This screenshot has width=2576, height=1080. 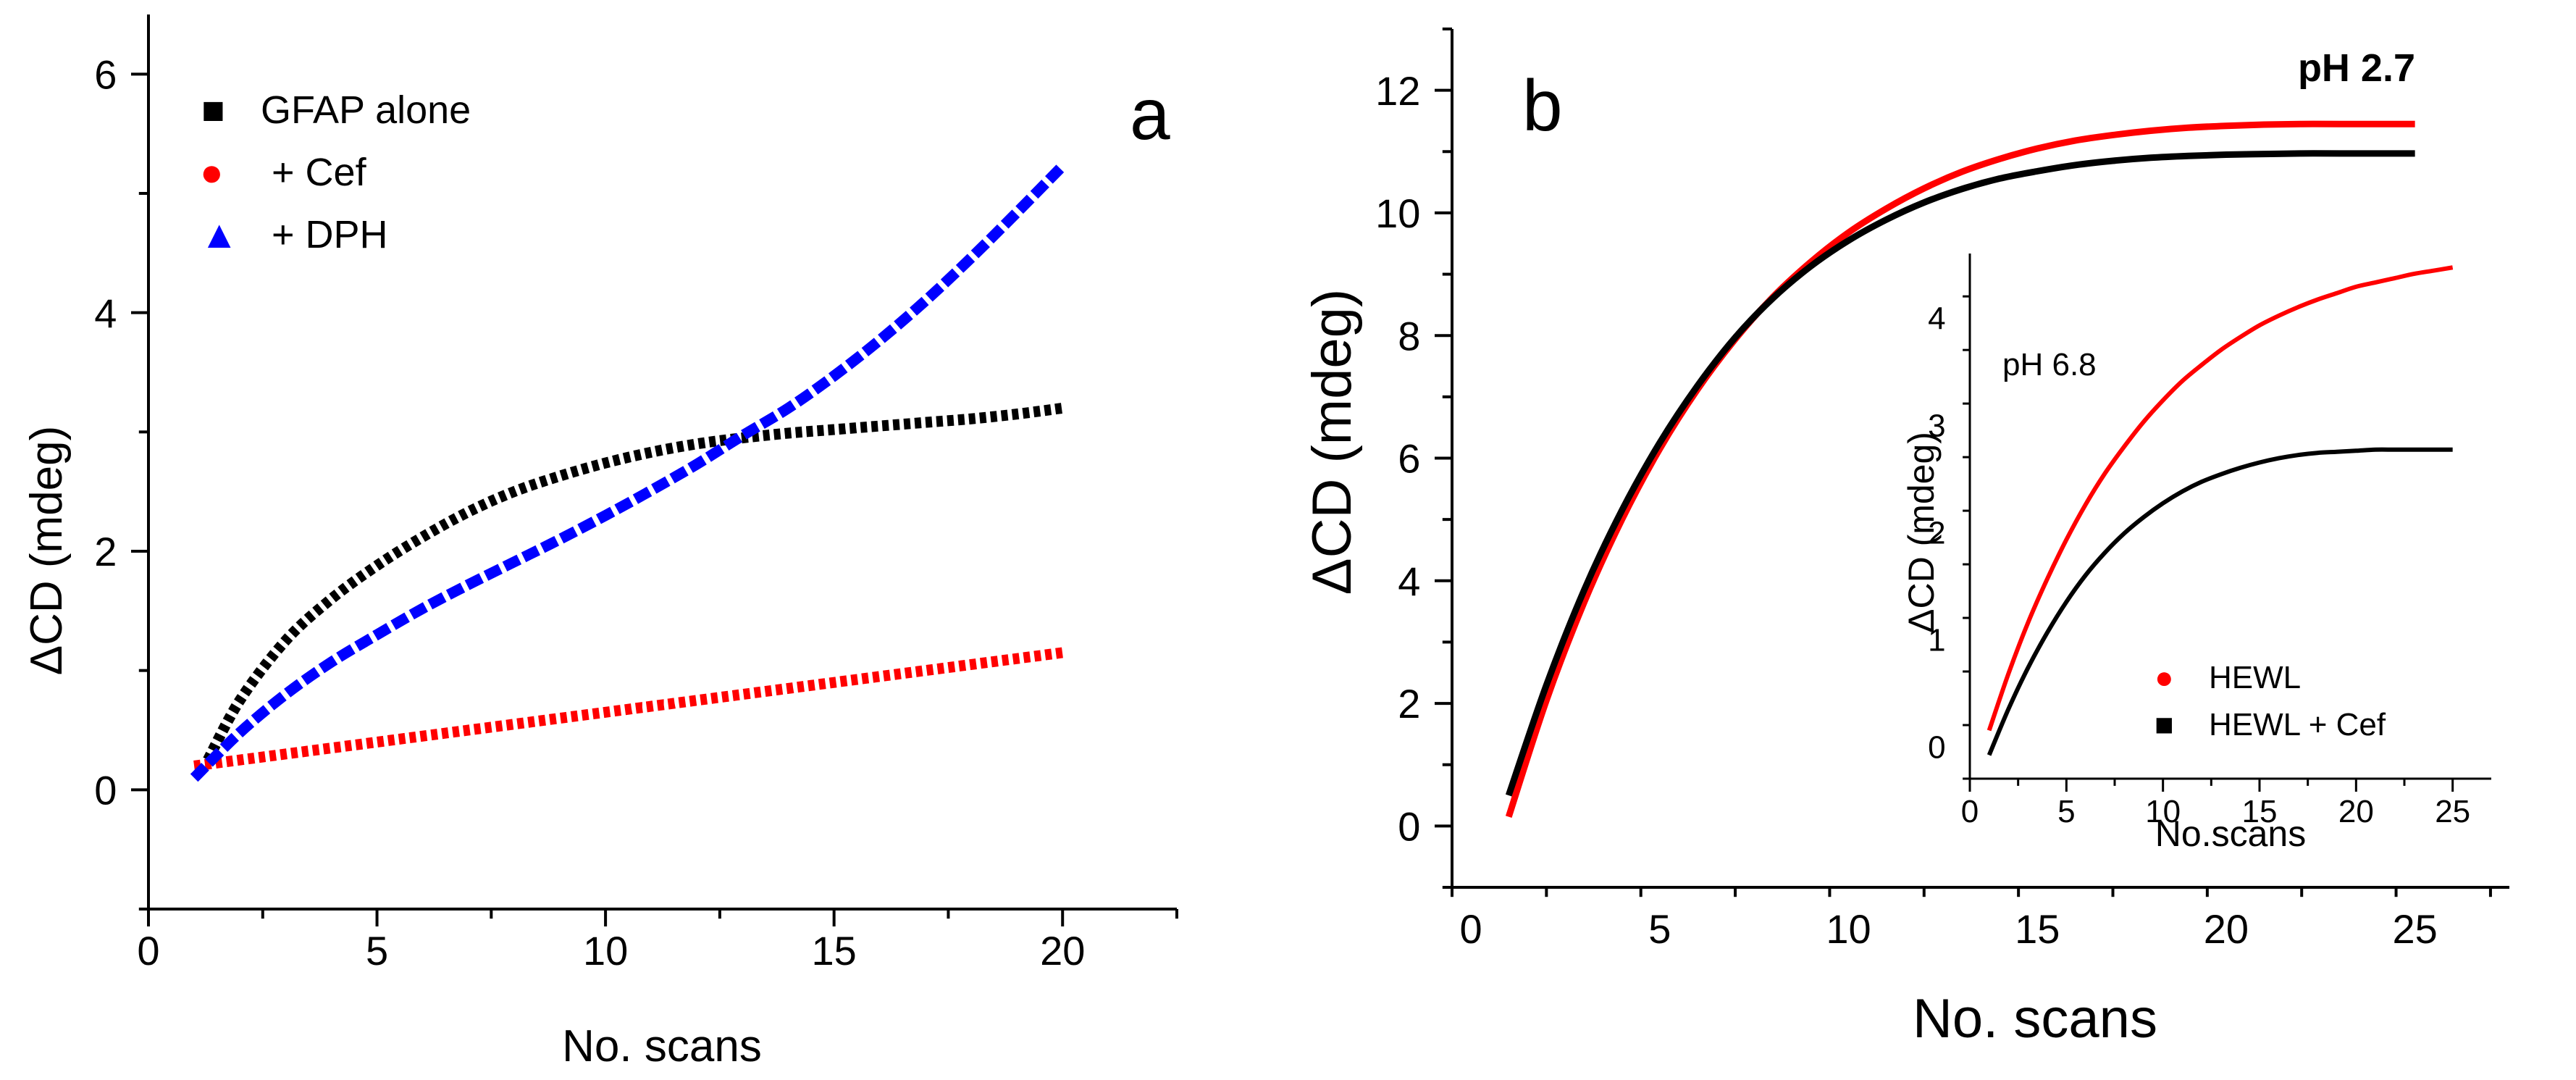 I want to click on legend-label: GFAP alone, so click(x=366, y=110).